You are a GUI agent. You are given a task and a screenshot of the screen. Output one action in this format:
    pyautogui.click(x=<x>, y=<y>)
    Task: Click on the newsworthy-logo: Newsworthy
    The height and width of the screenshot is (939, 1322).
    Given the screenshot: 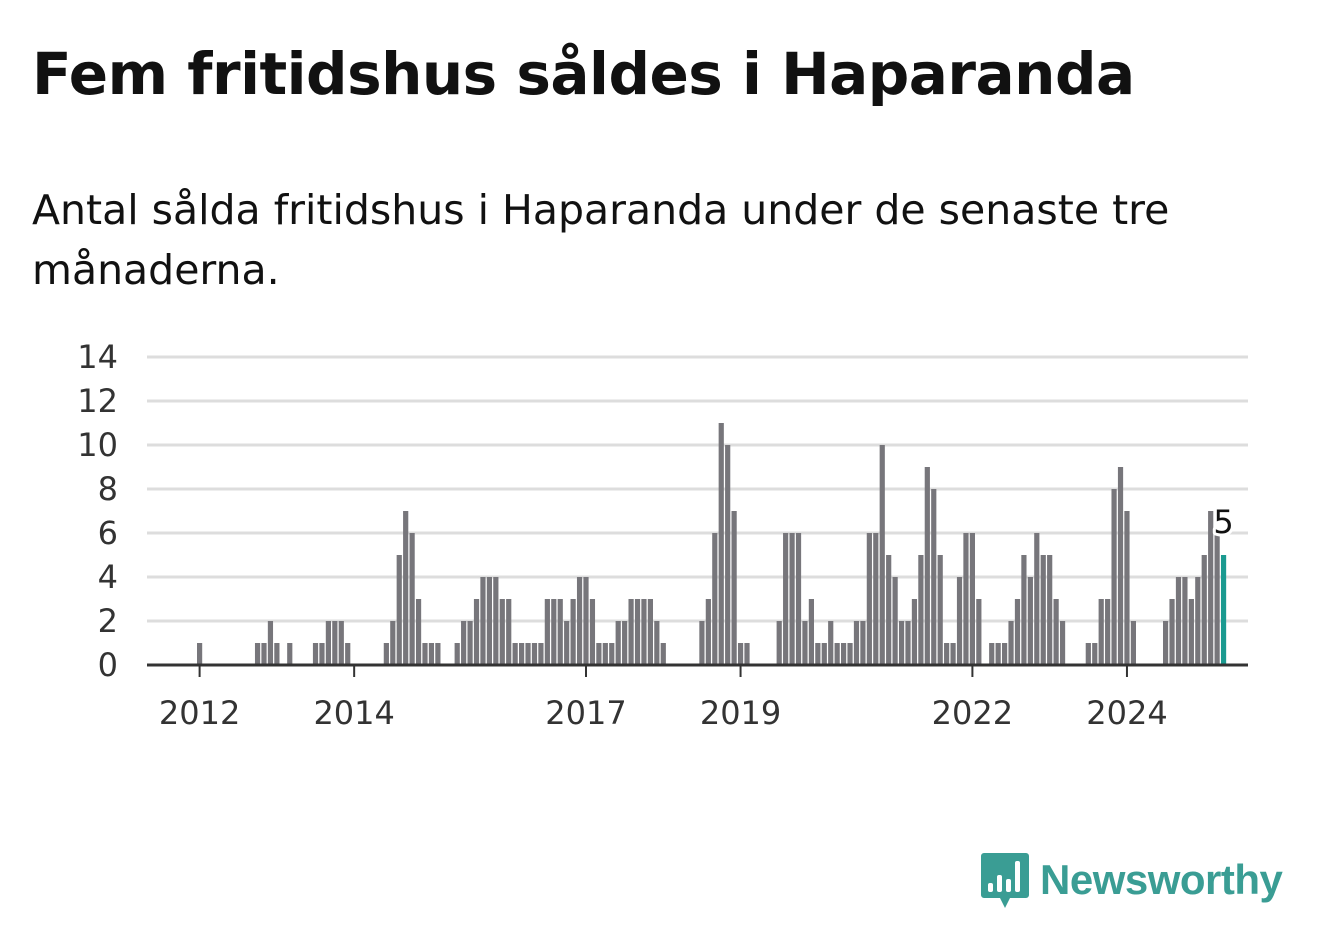 What is the action you would take?
    pyautogui.click(x=1131, y=880)
    